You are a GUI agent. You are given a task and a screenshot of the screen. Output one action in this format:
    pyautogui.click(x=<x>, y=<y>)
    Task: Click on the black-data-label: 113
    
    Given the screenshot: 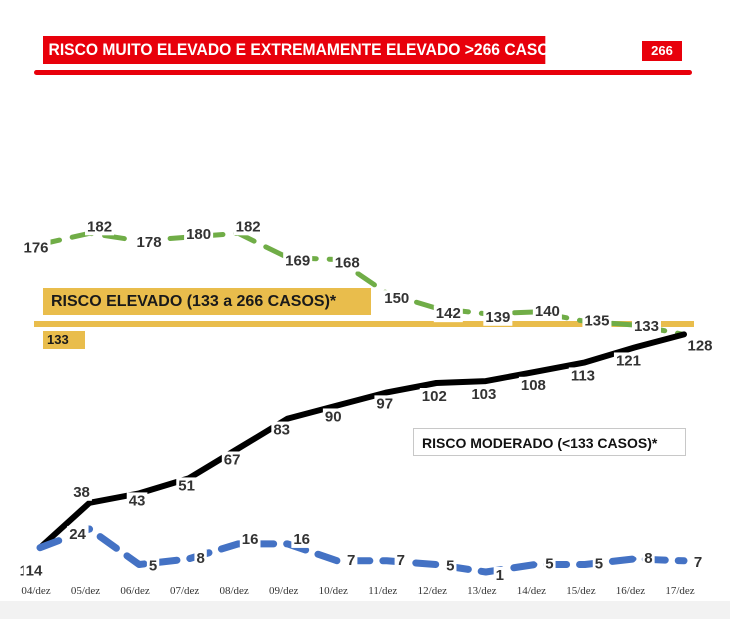 What is the action you would take?
    pyautogui.click(x=583, y=375)
    